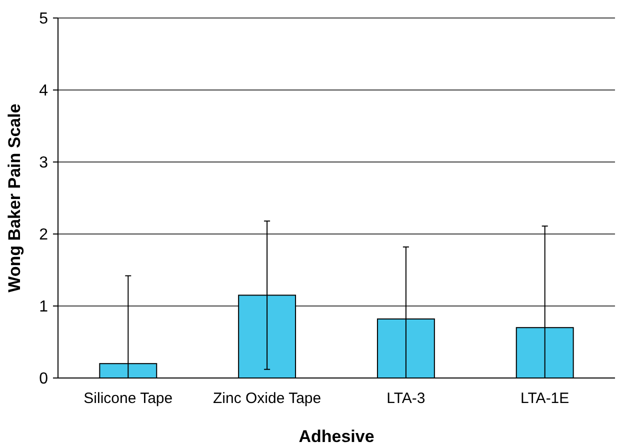 The image size is (627, 448). Describe the element at coordinates (43, 379) in the screenshot. I see `y-tick-label: 0` at that location.